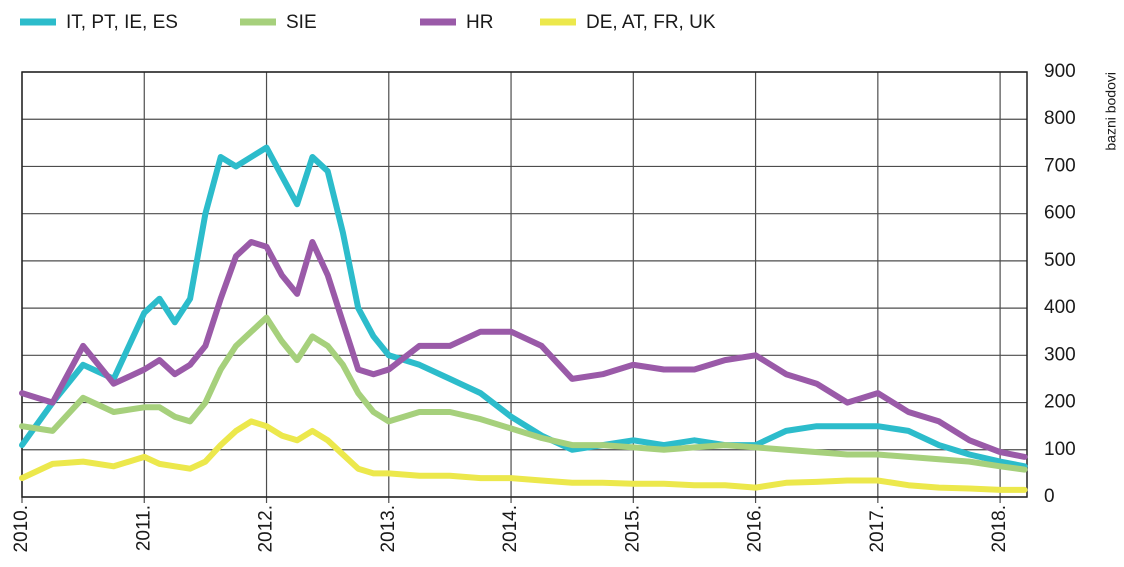 The height and width of the screenshot is (567, 1124). Describe the element at coordinates (1060, 449) in the screenshot. I see `y-tick-label: 100` at that location.